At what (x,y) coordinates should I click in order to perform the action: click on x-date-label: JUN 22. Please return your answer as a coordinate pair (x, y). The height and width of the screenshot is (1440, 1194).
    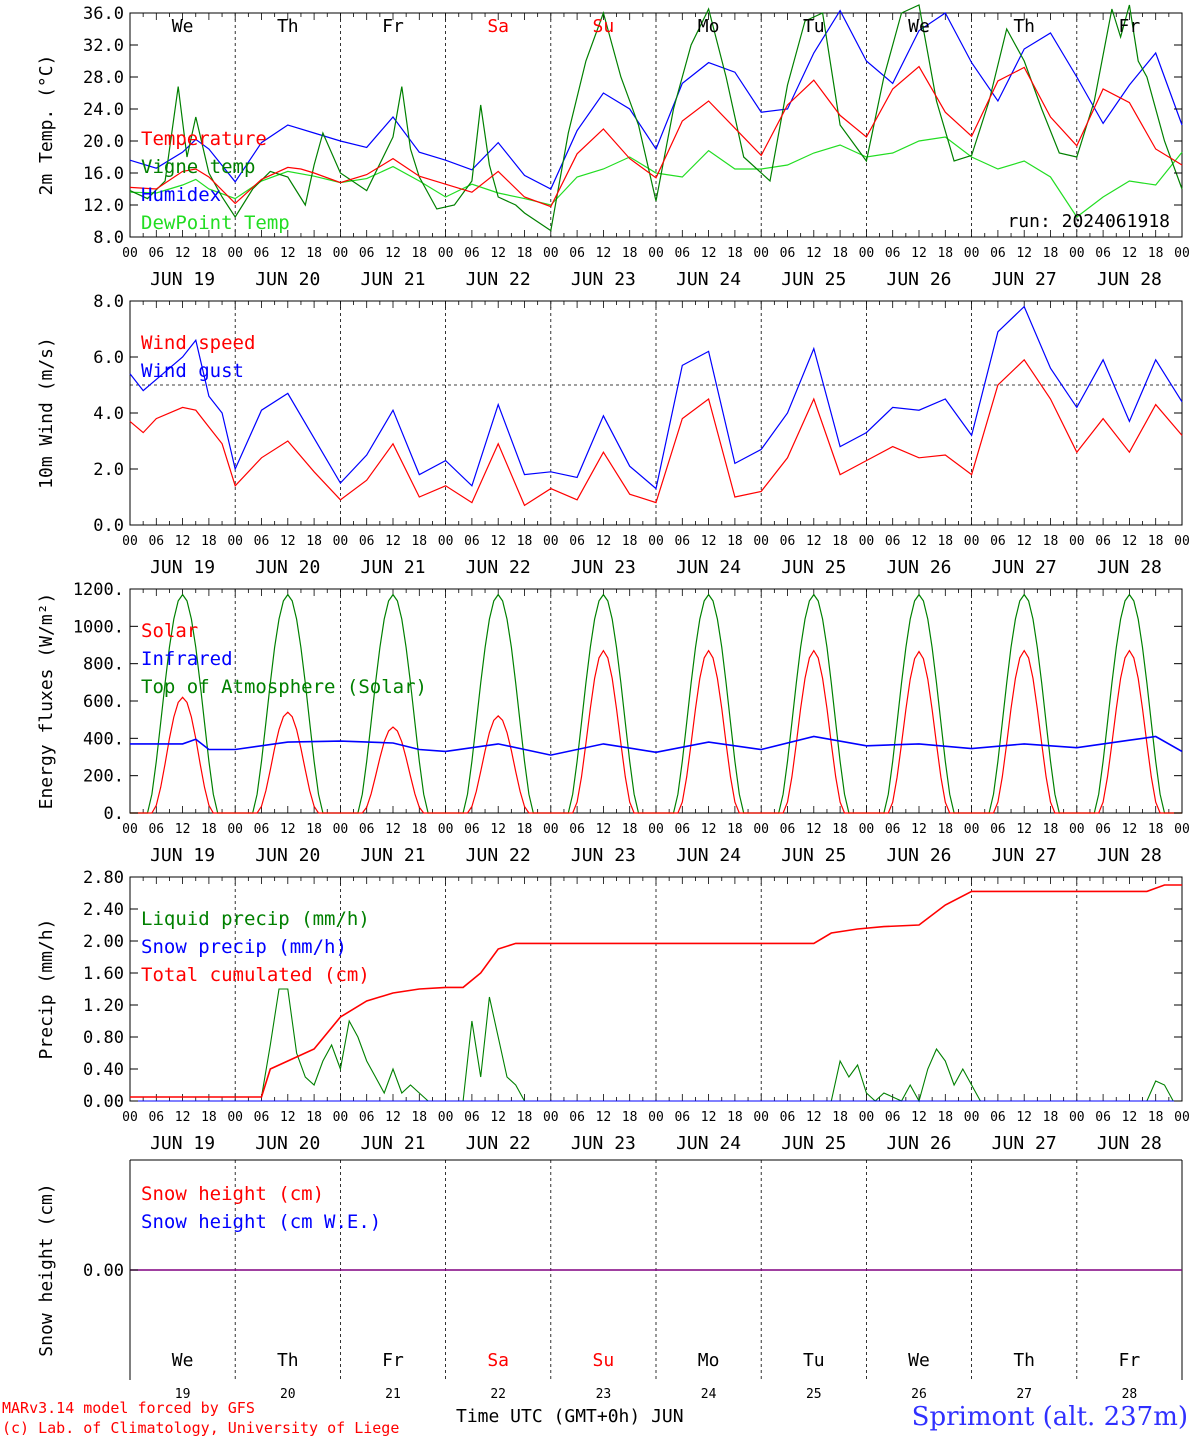
    Looking at the image, I should click on (498, 855).